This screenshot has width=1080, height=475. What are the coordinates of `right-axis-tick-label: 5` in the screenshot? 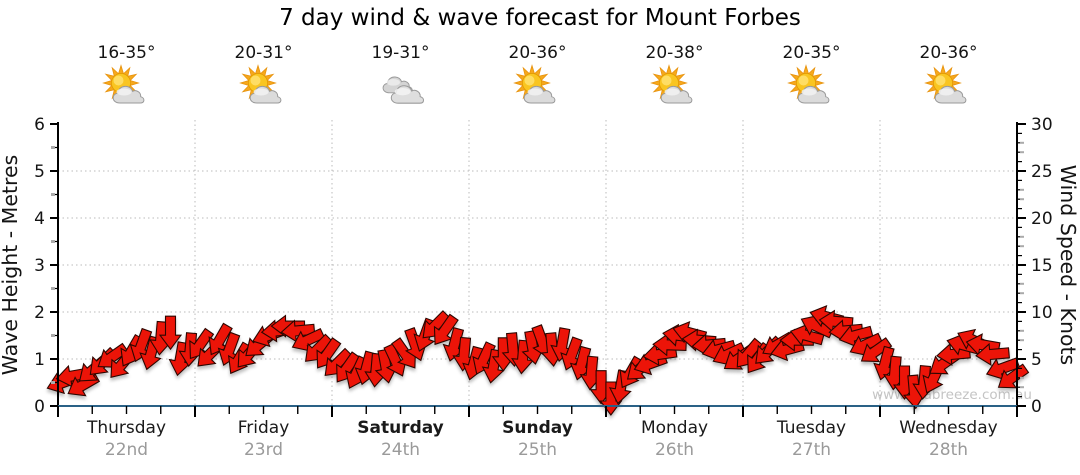 It's located at (1036, 360).